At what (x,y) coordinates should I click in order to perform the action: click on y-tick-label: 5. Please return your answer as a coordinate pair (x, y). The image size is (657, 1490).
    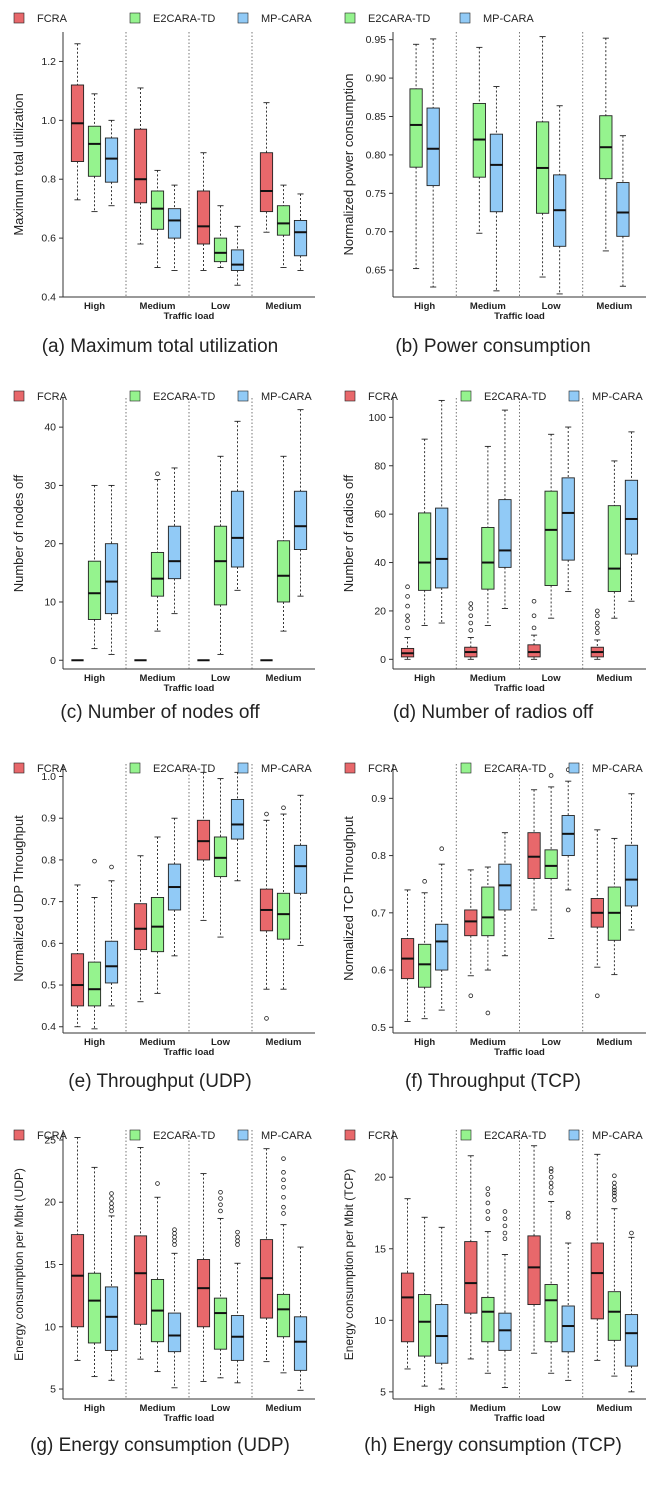
    Looking at the image, I should click on (383, 1392).